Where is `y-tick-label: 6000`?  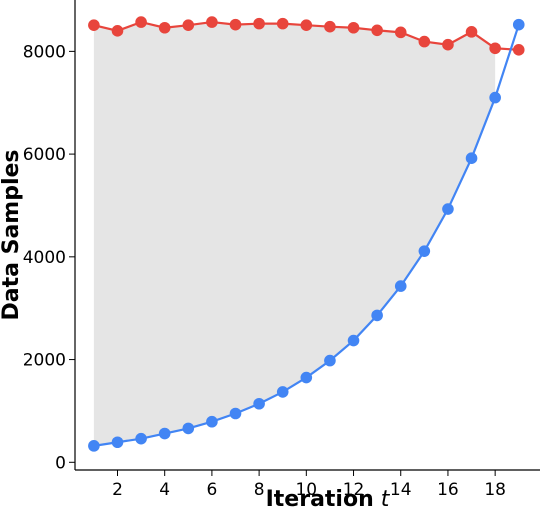
y-tick-label: 6000 is located at coordinates (44, 155).